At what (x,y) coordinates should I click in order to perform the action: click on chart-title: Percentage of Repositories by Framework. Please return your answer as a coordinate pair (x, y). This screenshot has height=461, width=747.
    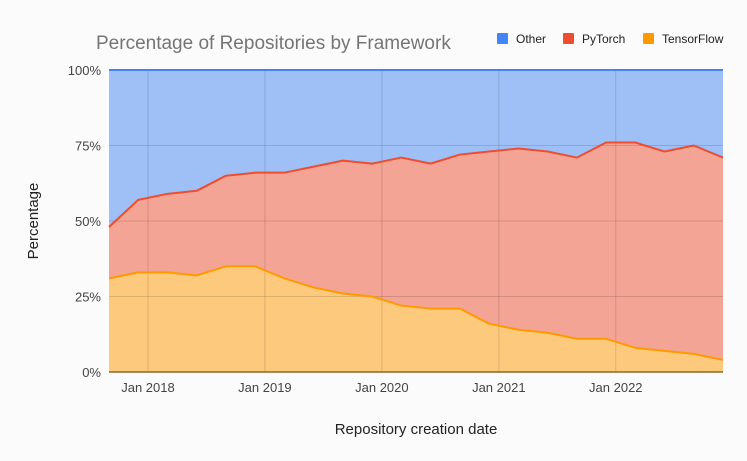
    Looking at the image, I should click on (273, 43).